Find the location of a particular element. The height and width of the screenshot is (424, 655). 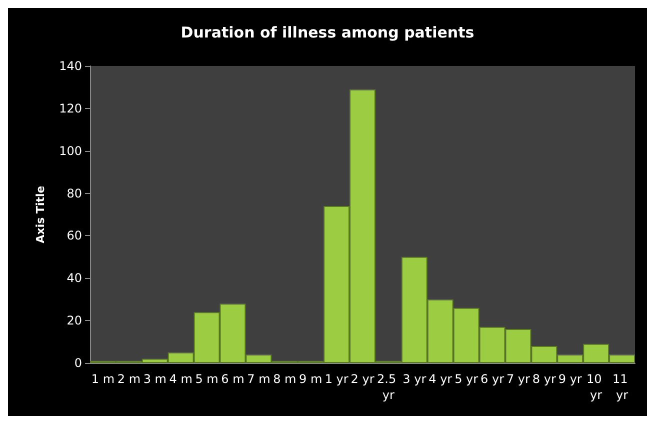

x-tick-label: 6 yr is located at coordinates (492, 379).